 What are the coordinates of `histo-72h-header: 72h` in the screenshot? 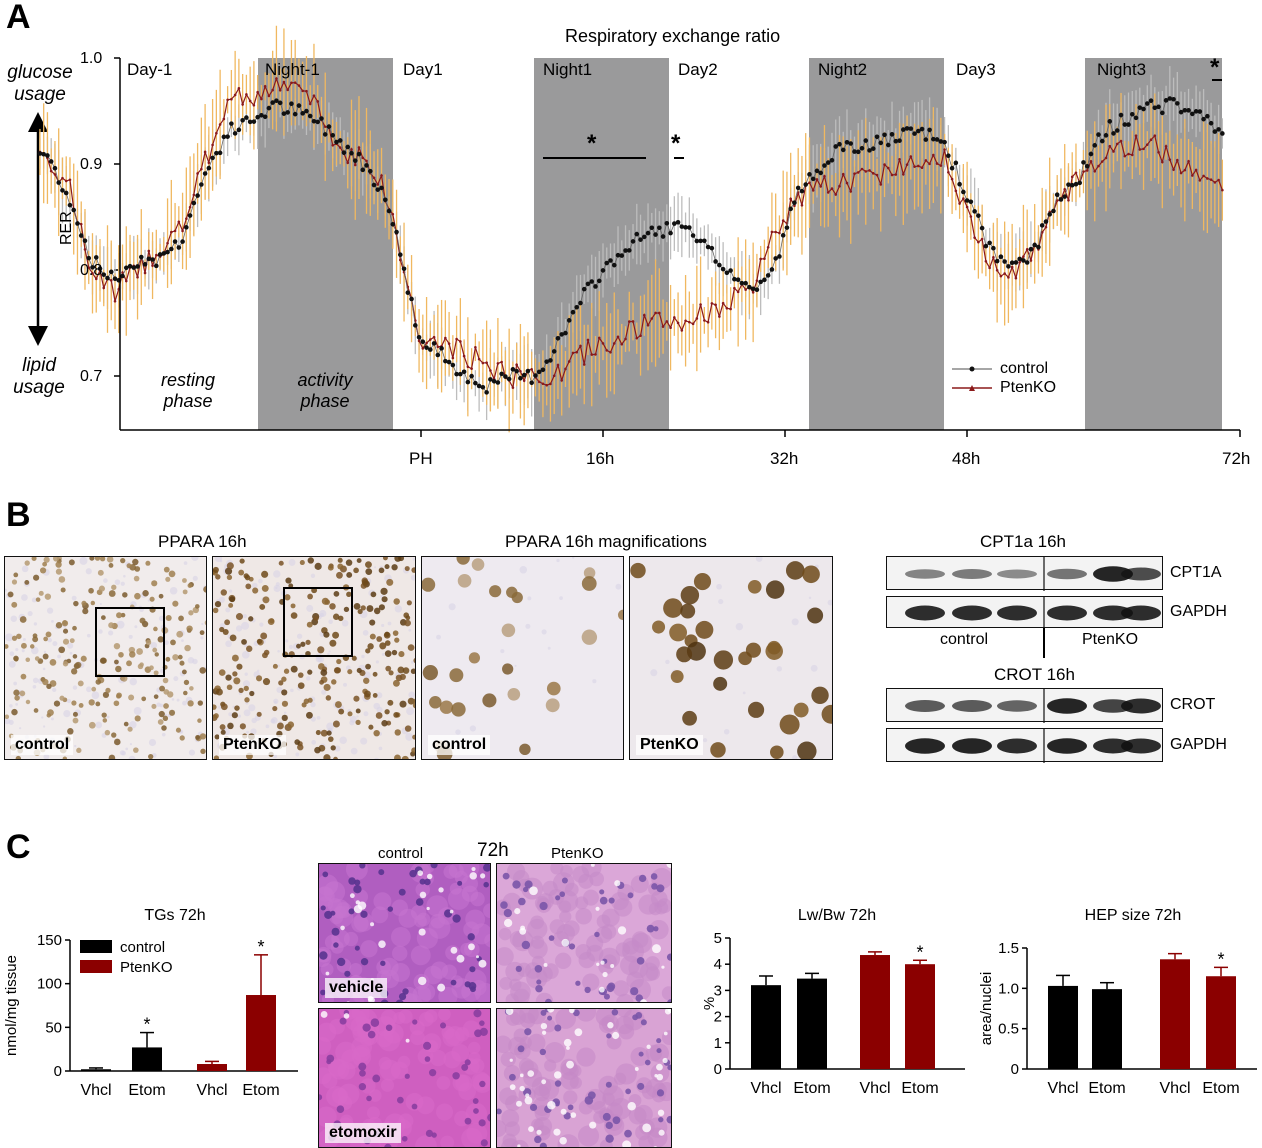 It's located at (493, 850).